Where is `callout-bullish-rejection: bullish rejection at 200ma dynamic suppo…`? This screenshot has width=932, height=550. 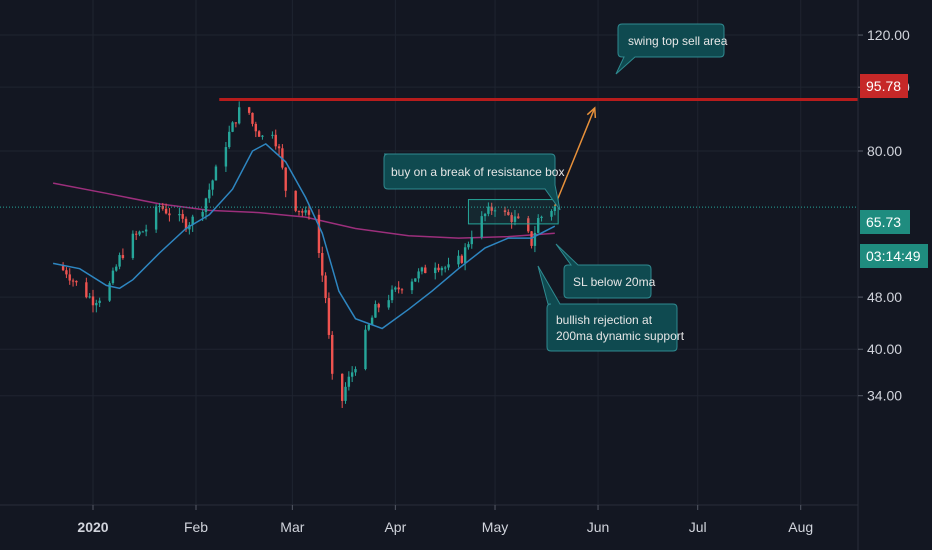 callout-bullish-rejection: bullish rejection at 200ma dynamic suppo… is located at coordinates (611, 308).